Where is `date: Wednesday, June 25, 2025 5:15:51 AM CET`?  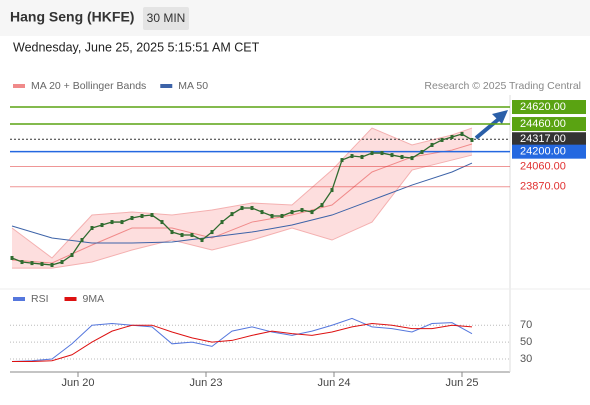
date: Wednesday, June 25, 2025 5:15:51 AM CET is located at coordinates (136, 47).